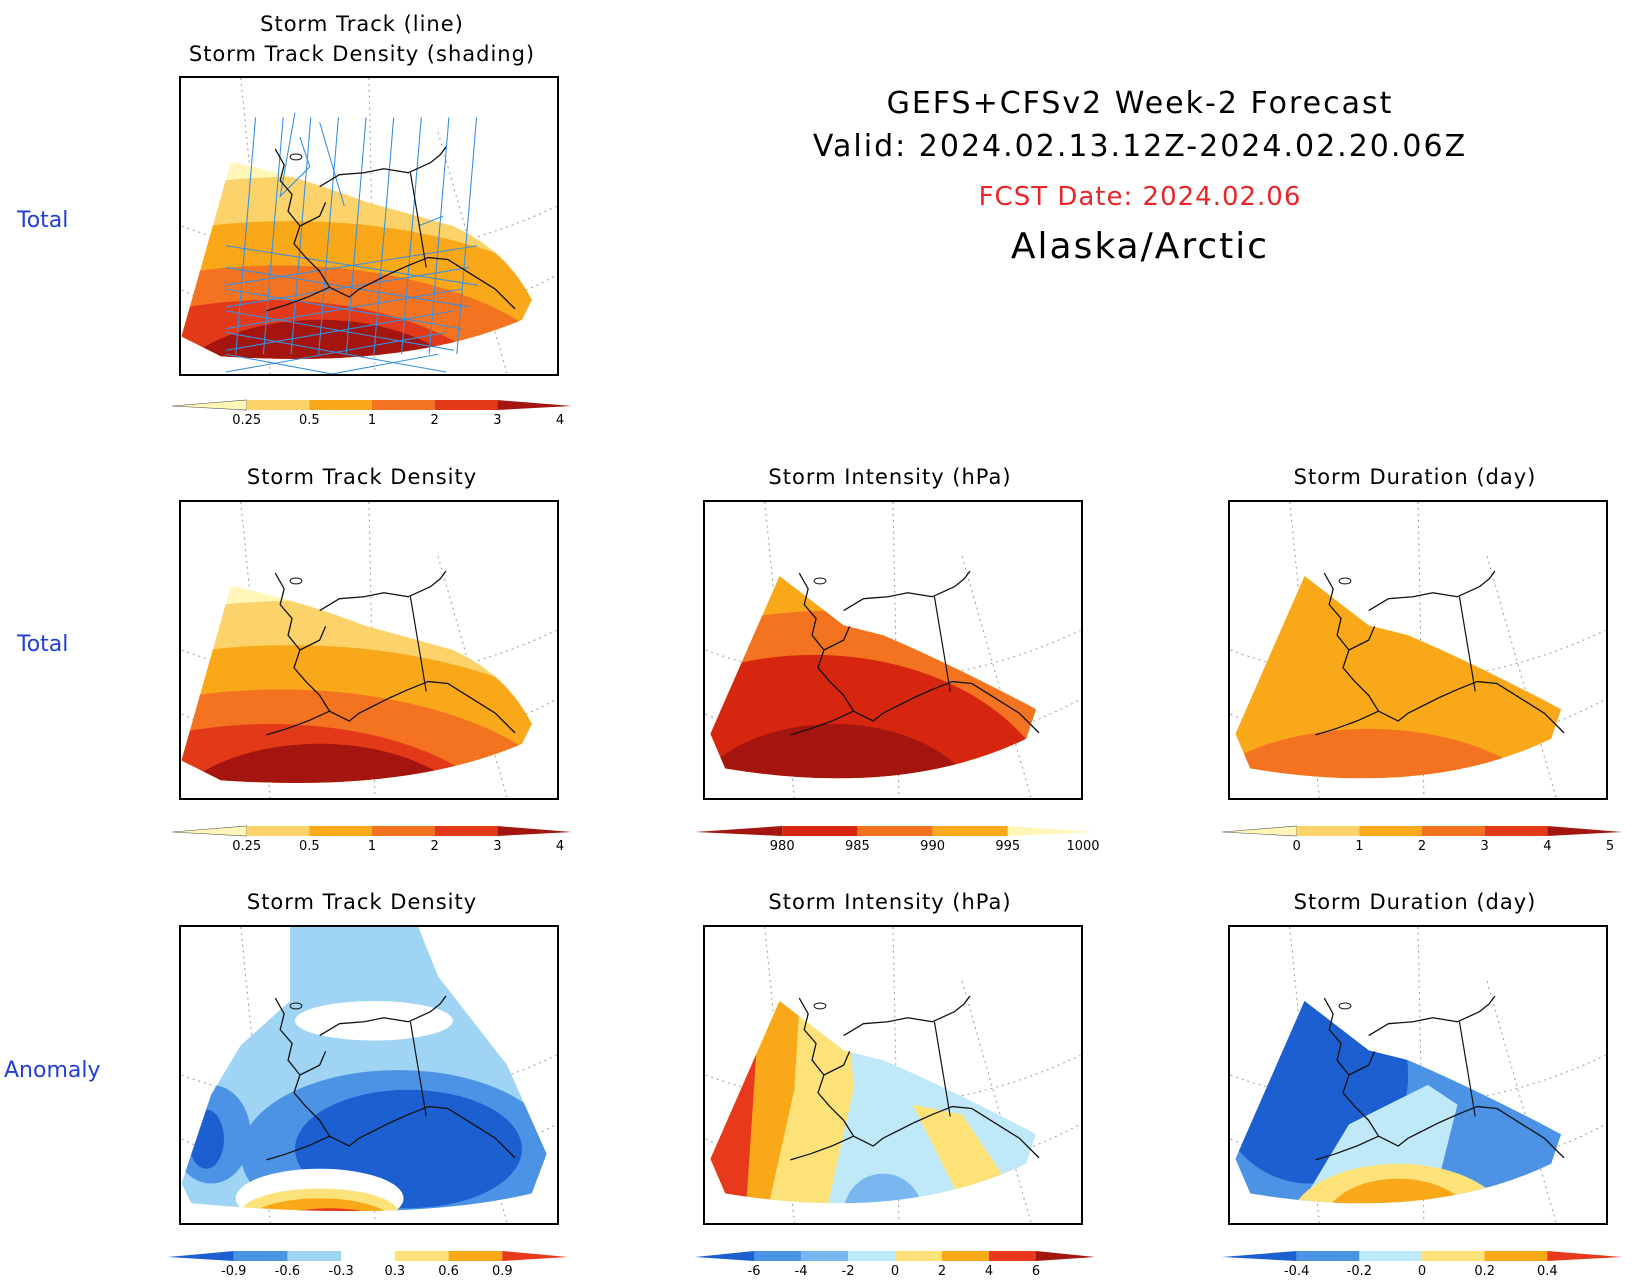 This screenshot has width=1650, height=1281. What do you see at coordinates (233, 1271) in the screenshot?
I see `colorbar-tick-label: -0.9` at bounding box center [233, 1271].